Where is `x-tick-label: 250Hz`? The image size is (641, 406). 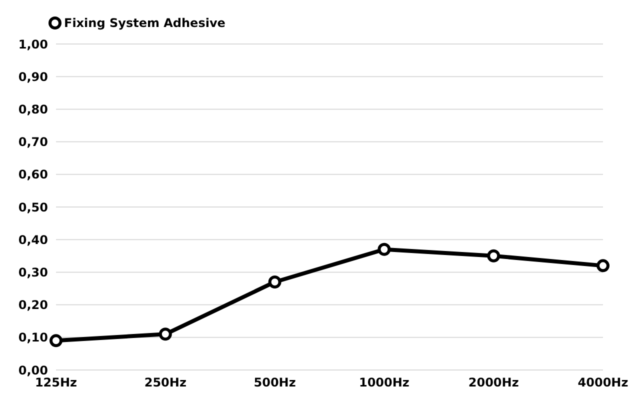 x-tick-label: 250Hz is located at coordinates (165, 383).